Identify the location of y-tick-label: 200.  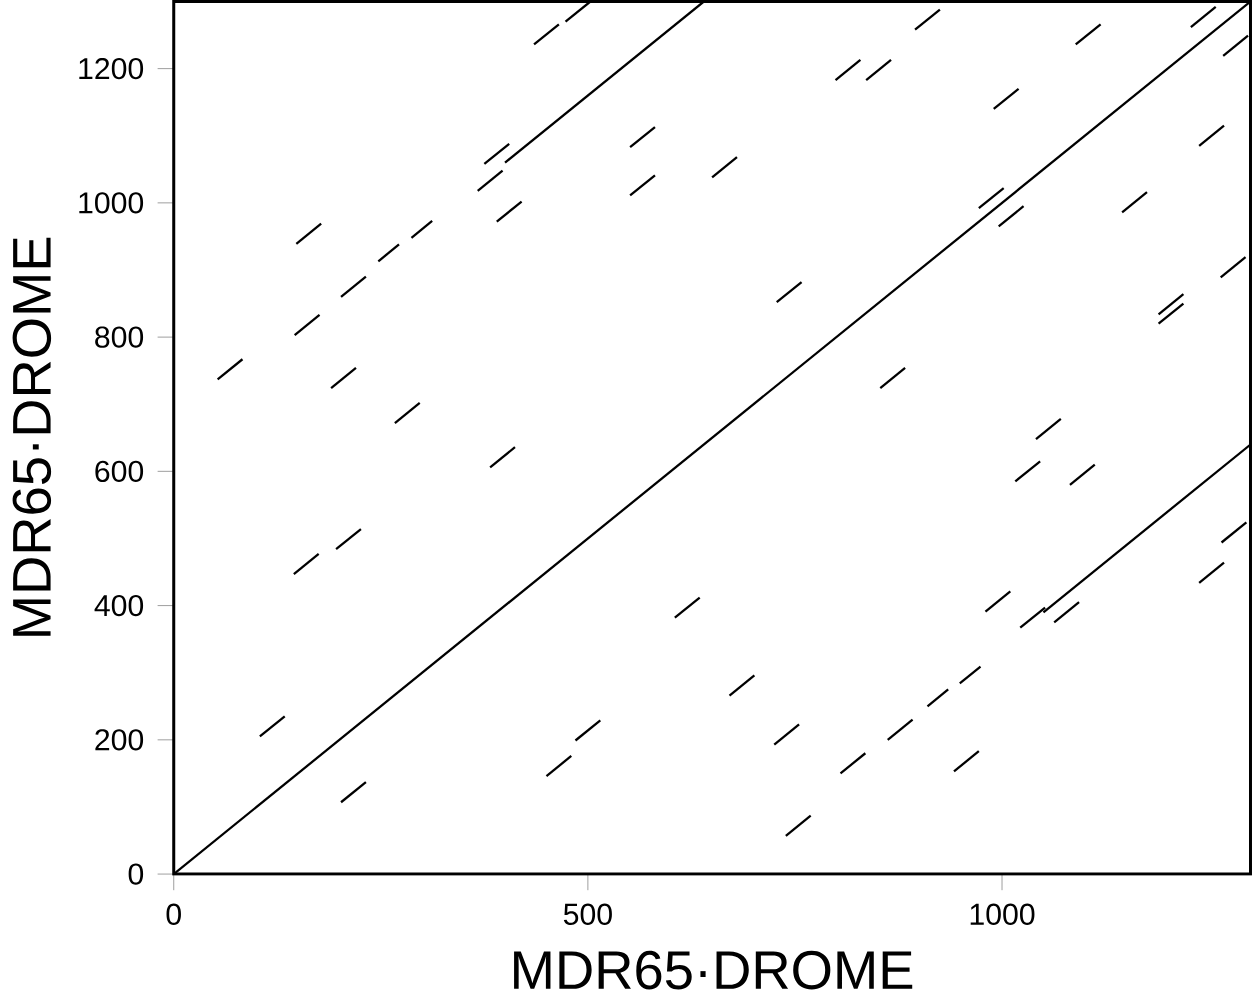
(119, 740).